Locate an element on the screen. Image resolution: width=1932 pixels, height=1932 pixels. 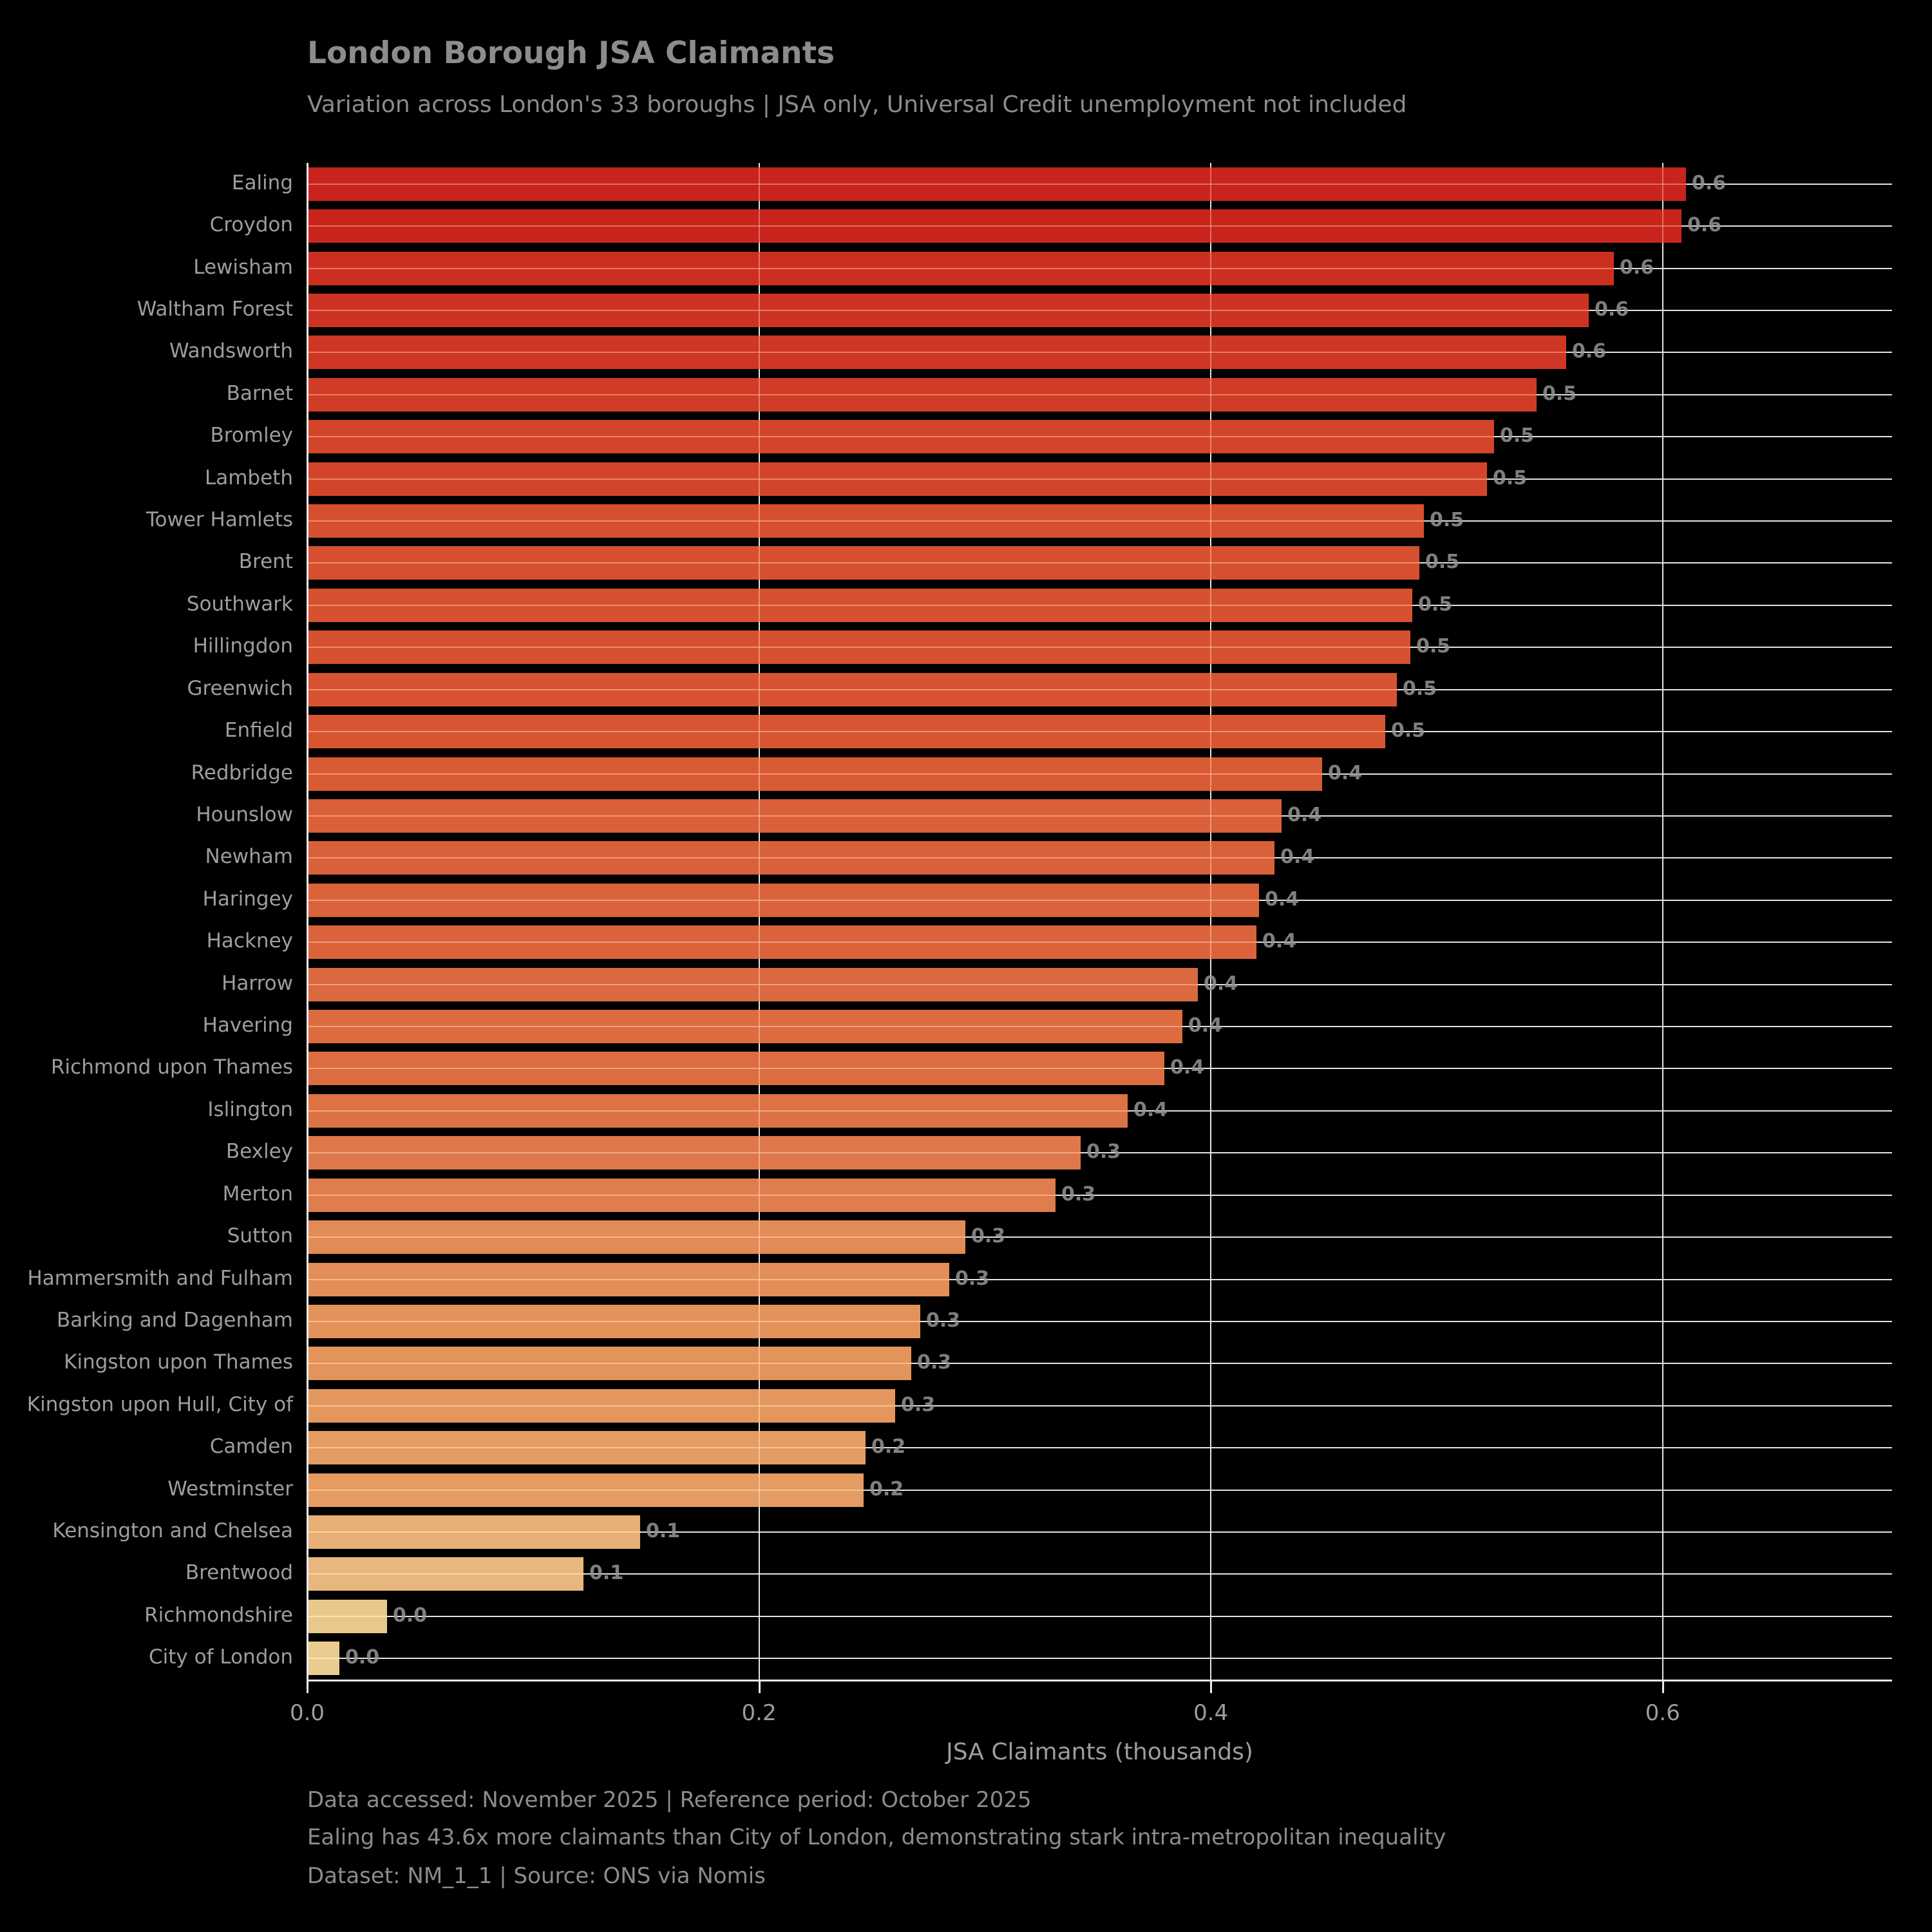
bar-hillingdon is located at coordinates (859, 647).